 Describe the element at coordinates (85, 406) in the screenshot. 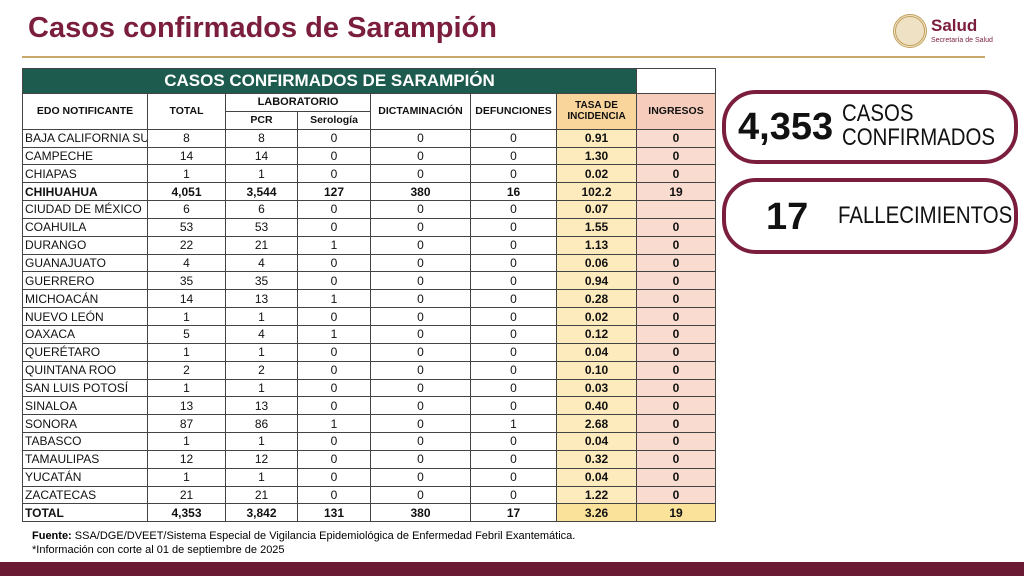

I see `state-cell: SINALOA` at that location.